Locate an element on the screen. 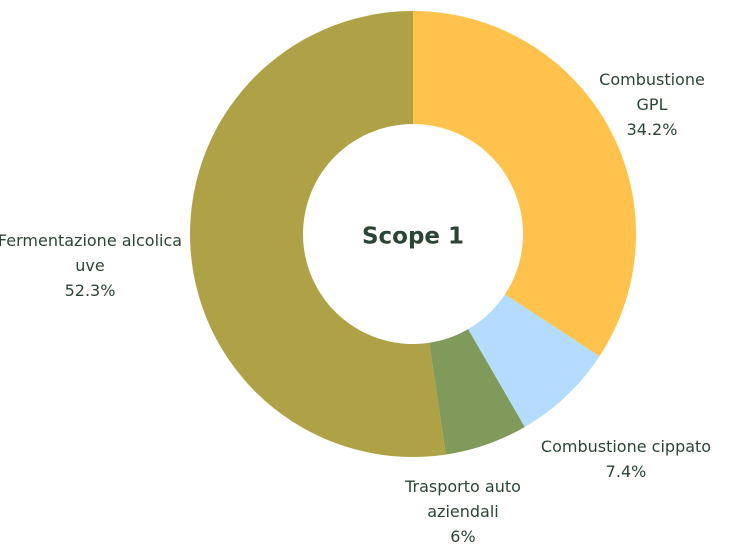  value-label: 6% is located at coordinates (463, 536).